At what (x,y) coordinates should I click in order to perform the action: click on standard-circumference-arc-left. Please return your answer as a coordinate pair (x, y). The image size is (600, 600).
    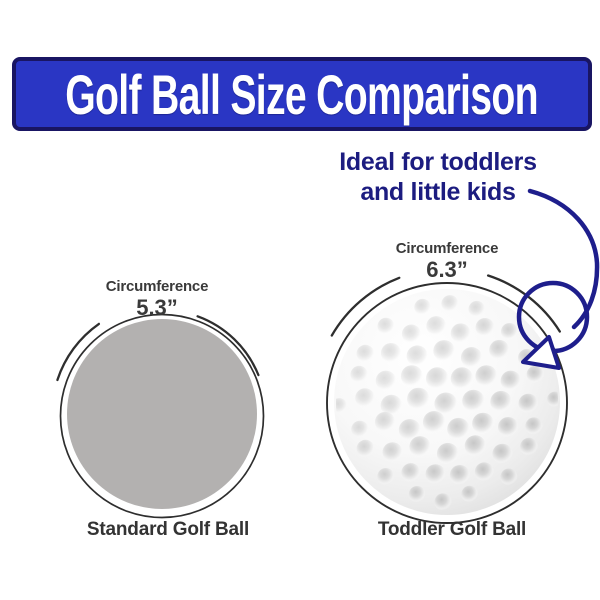
    Looking at the image, I should click on (78, 352).